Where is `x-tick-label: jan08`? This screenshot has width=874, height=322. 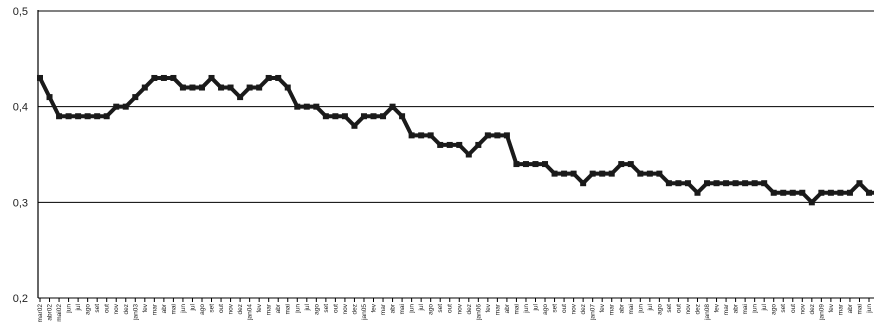
x-tick-label: jan08 is located at coordinates (707, 312).